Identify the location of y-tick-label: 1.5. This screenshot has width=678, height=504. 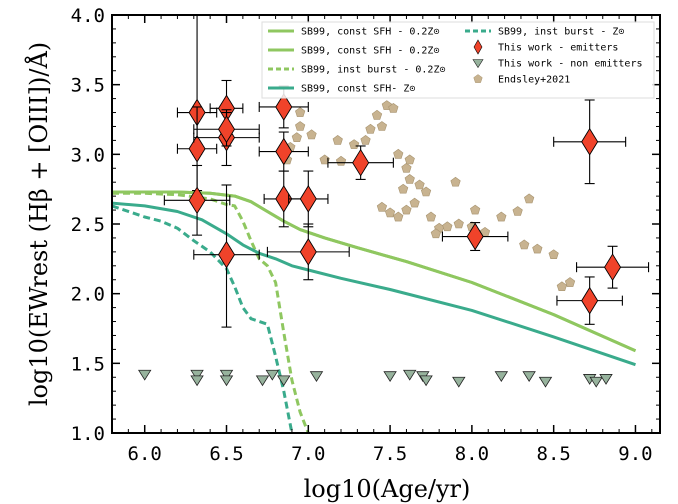
(88, 364).